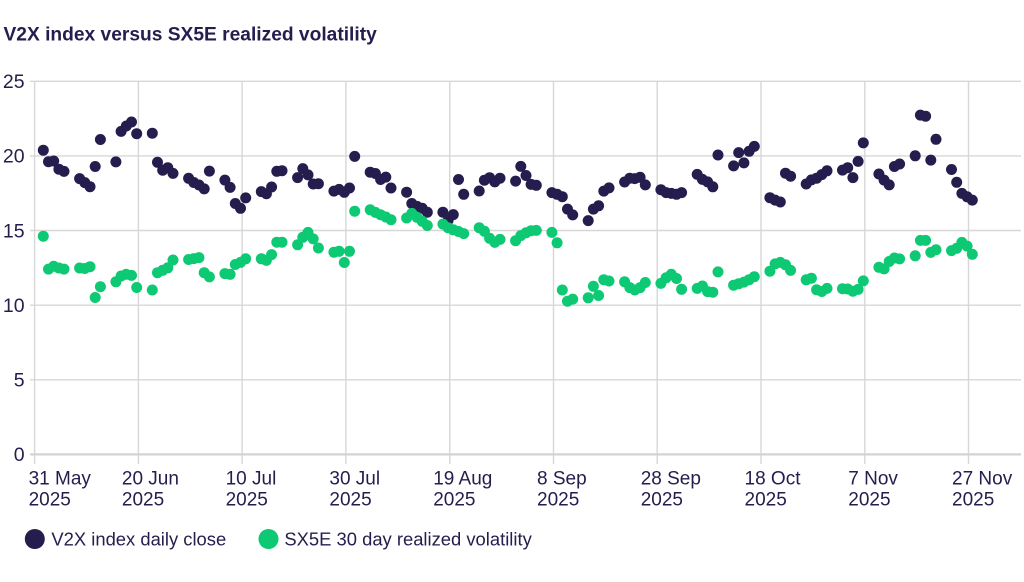  Describe the element at coordinates (873, 479) in the screenshot. I see `svg-text: 7 Nov` at that location.